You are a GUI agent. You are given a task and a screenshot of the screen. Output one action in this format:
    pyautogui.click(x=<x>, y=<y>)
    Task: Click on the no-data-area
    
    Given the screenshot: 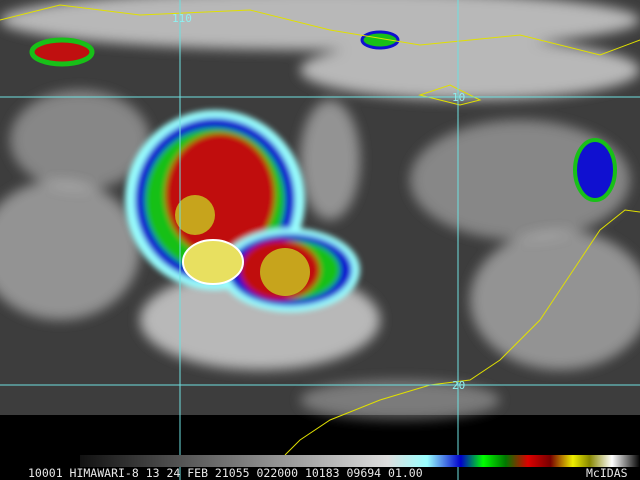 What is the action you would take?
    pyautogui.click(x=320, y=447)
    